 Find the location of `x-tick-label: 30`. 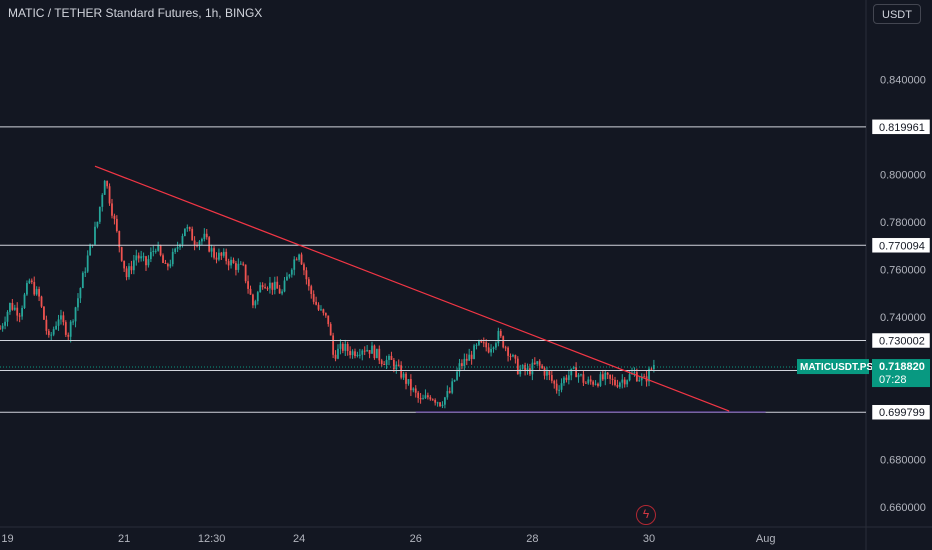

x-tick-label: 30 is located at coordinates (649, 539).